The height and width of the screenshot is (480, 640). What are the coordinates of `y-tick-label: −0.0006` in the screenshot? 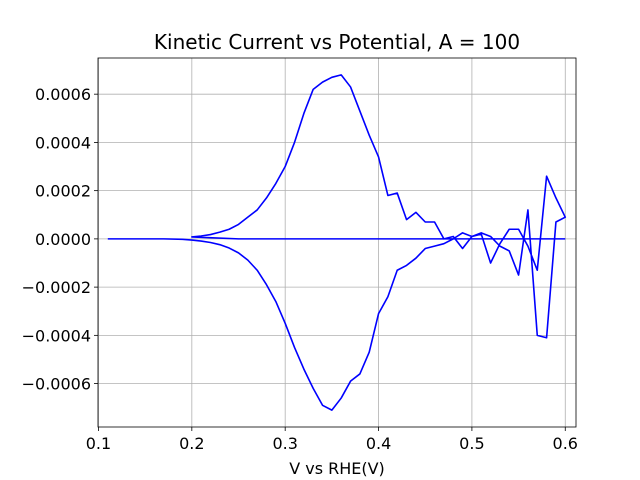 It's located at (56, 384).